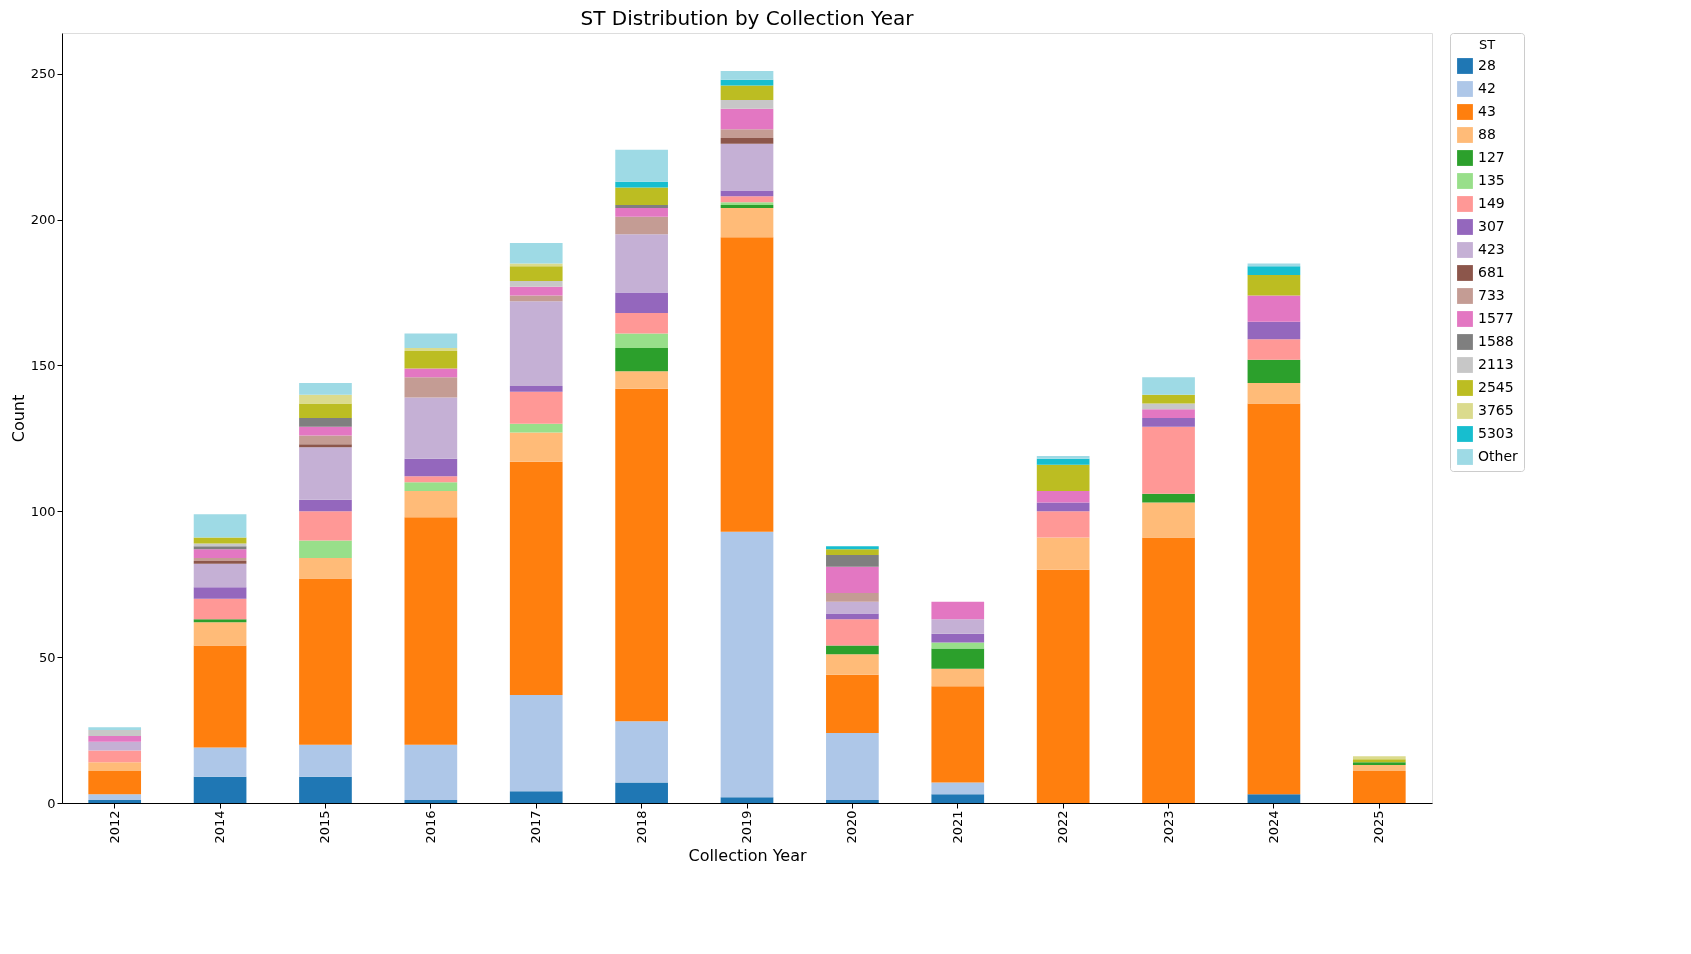 This screenshot has width=1691, height=954. Describe the element at coordinates (1487, 44) in the screenshot. I see `legend-title: ST` at that location.